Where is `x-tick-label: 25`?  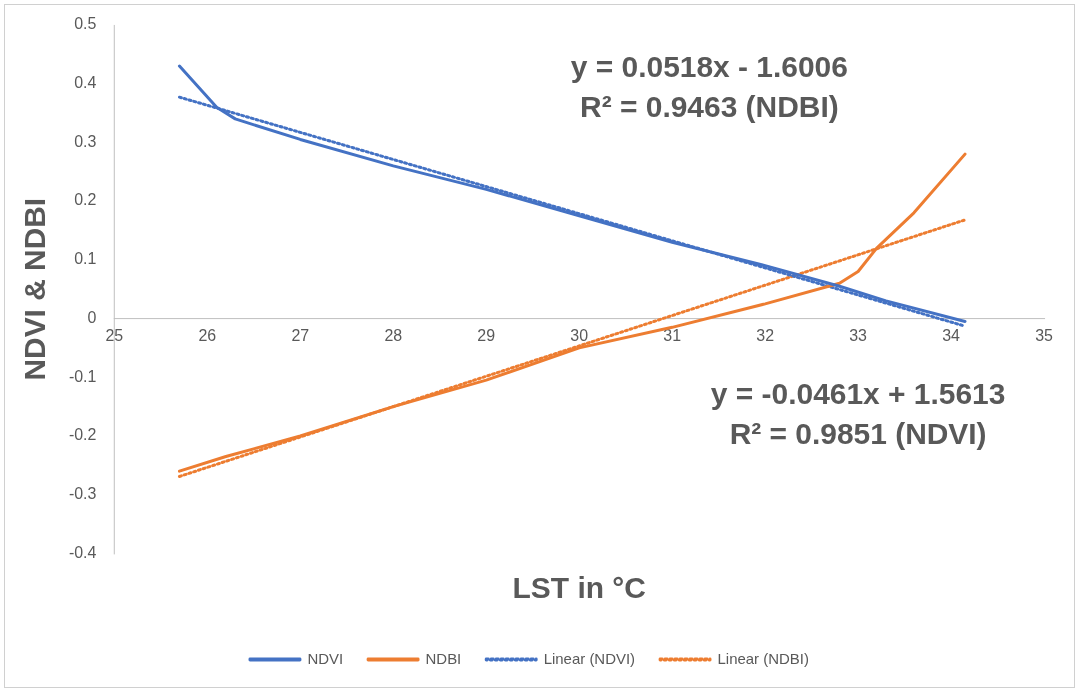
x-tick-label: 25 is located at coordinates (114, 336).